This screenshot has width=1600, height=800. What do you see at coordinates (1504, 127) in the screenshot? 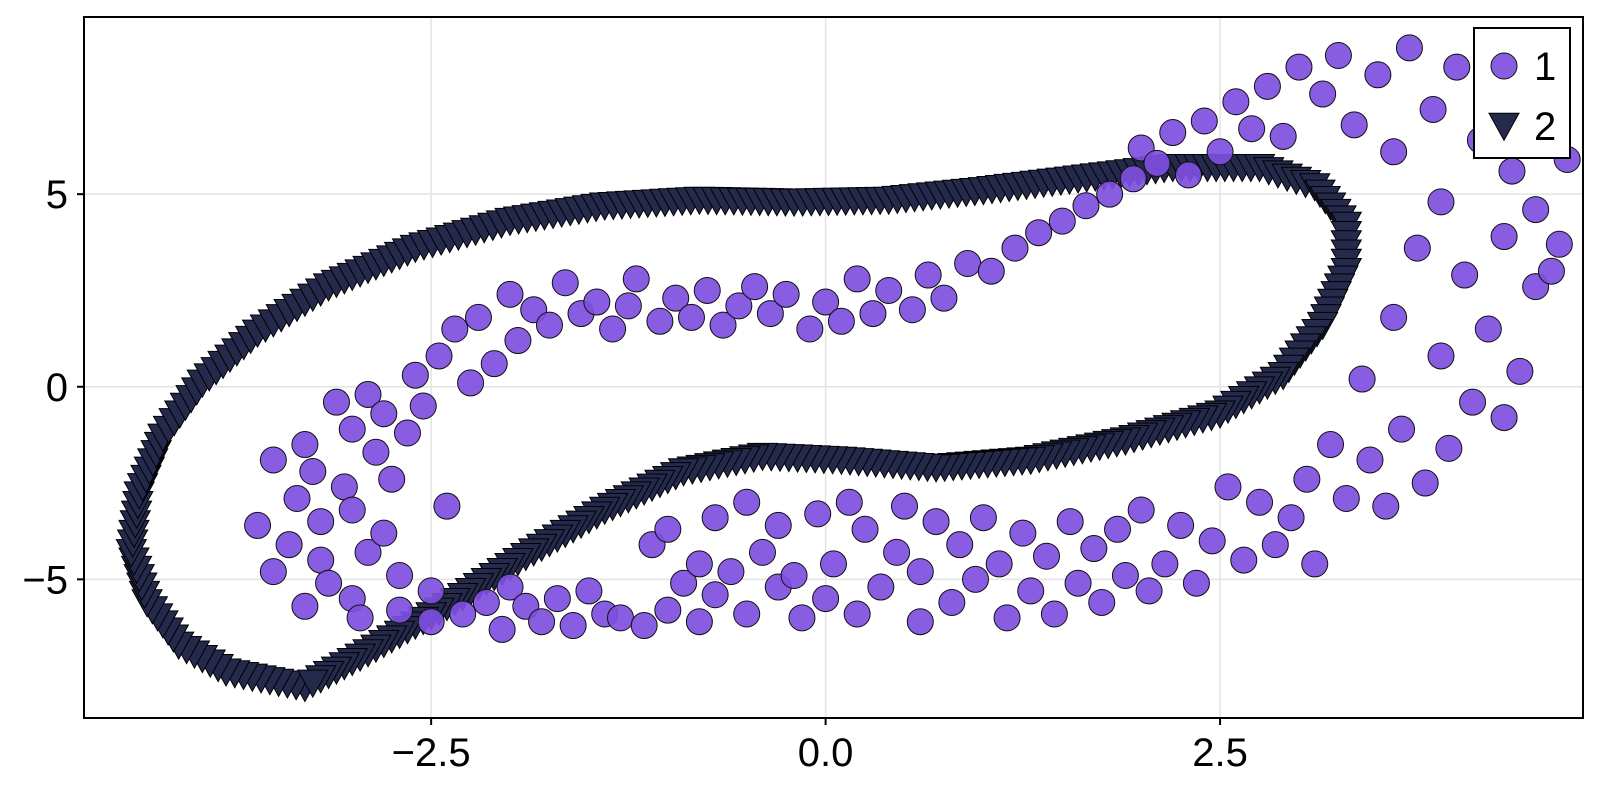
I see `legend-marker-triangle-icon` at bounding box center [1504, 127].